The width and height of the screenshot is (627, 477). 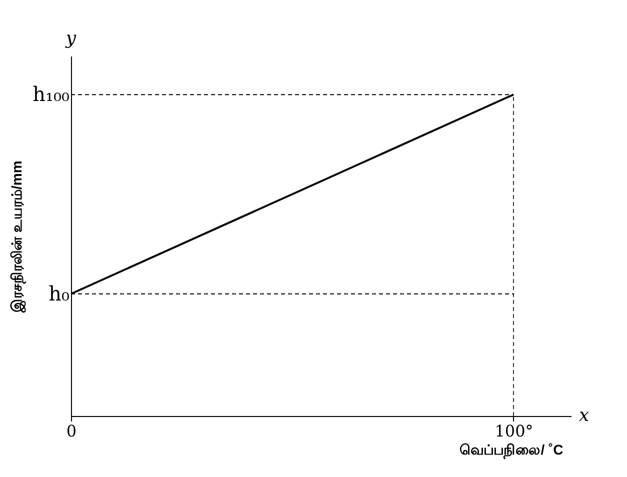 I want to click on x-axis-title: வெப்பநிலை/ ˚C, so click(x=512, y=451).